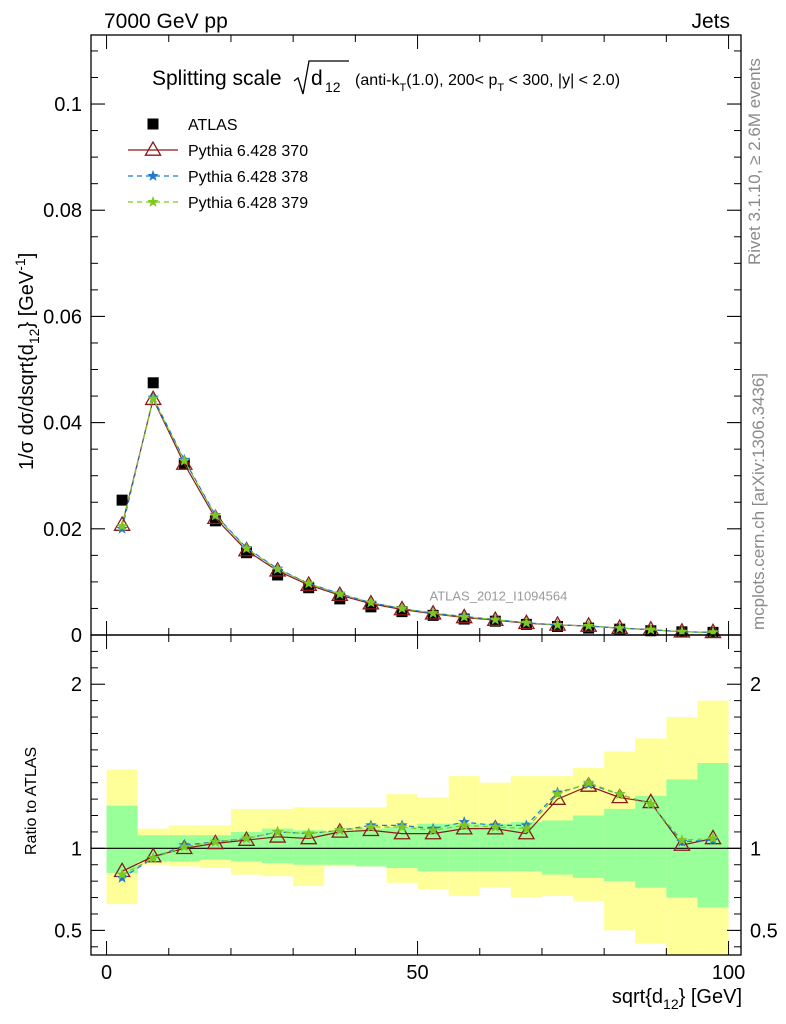 Image resolution: width=786 pixels, height=1024 pixels. What do you see at coordinates (27, 256) in the screenshot?
I see `ylabel-part-c: ]` at bounding box center [27, 256].